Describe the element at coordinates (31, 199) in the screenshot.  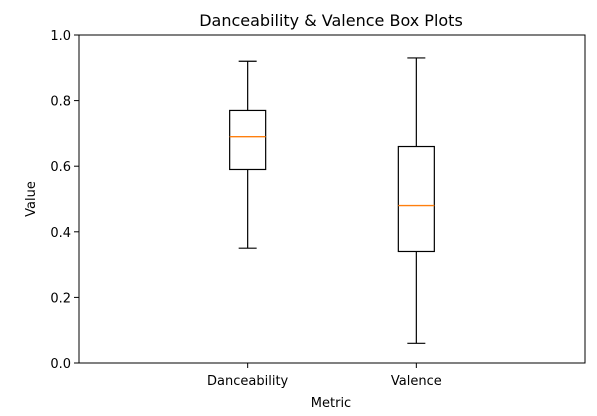
I see `y-axis-label: Value` at that location.